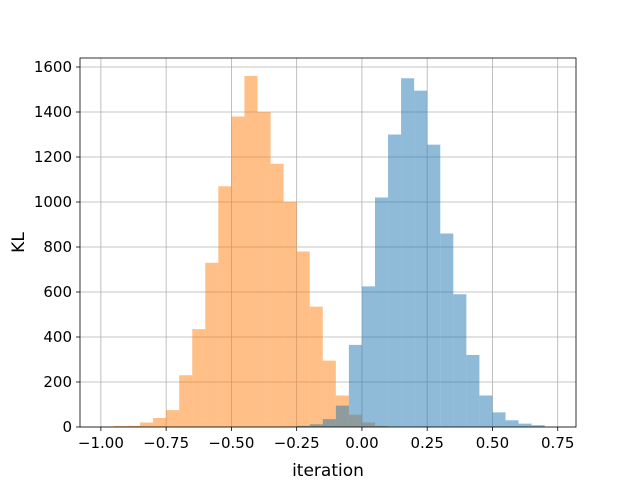 This screenshot has height=480, width=640. I want to click on x-tick-label: −0.75, so click(166, 443).